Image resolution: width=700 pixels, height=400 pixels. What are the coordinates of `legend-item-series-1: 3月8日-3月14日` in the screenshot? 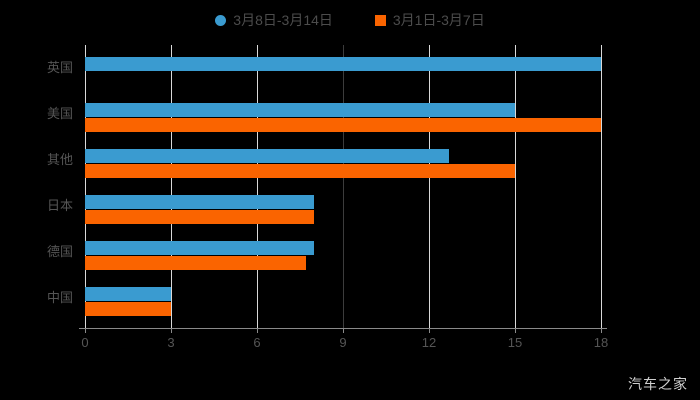 It's located at (274, 20).